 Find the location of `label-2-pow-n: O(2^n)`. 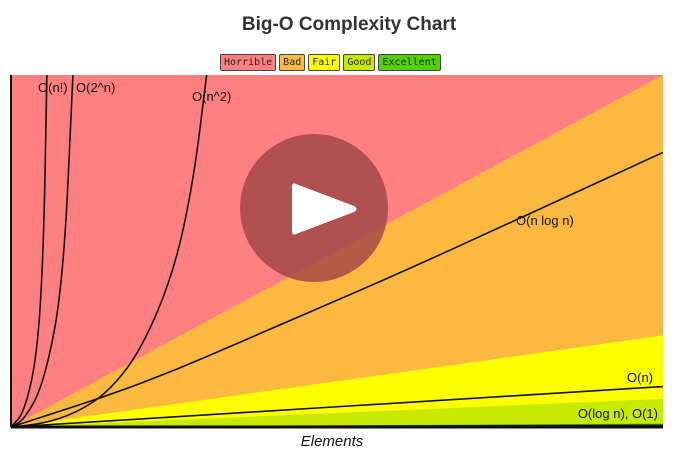

label-2-pow-n: O(2^n) is located at coordinates (95, 87).